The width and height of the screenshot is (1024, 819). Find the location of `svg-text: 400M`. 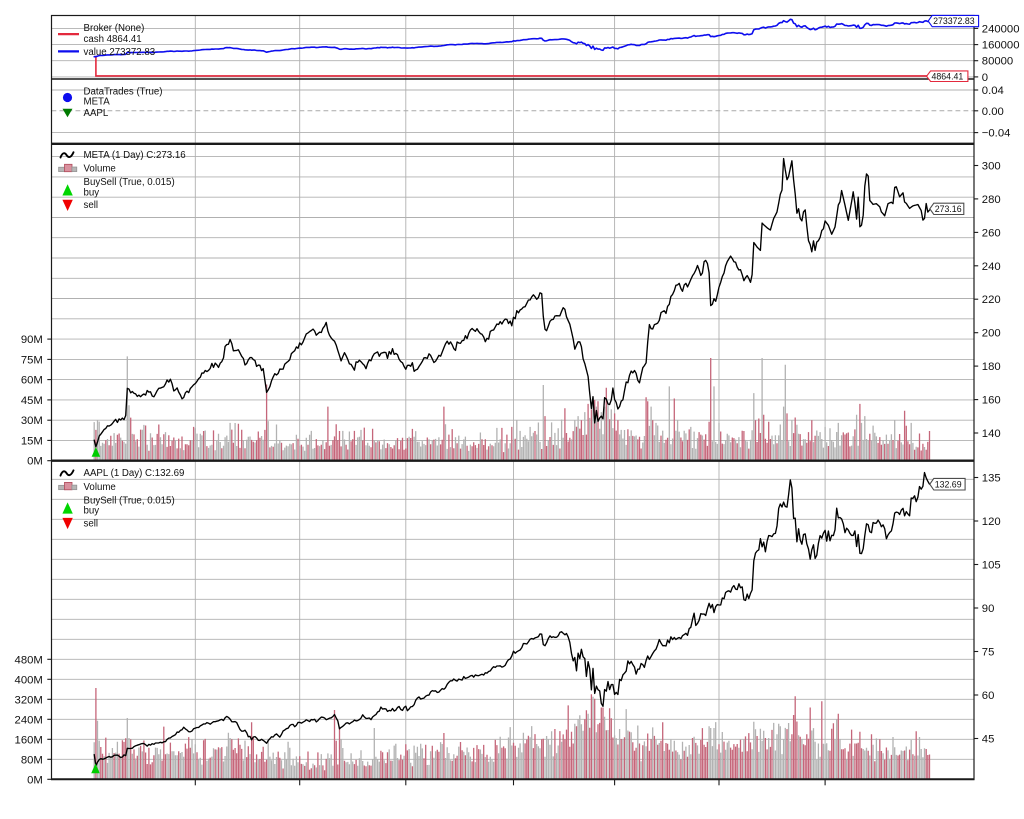

svg-text: 400M is located at coordinates (29, 680).